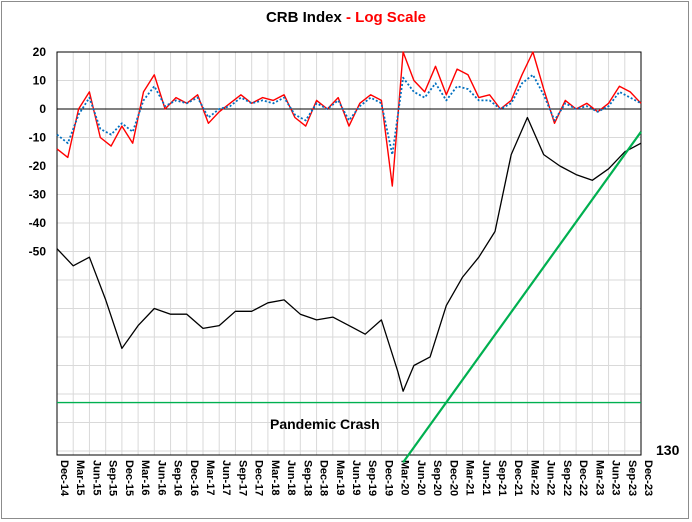 This screenshot has width=692, height=522. I want to click on x-tick-label: Sep-21, so click(502, 478).